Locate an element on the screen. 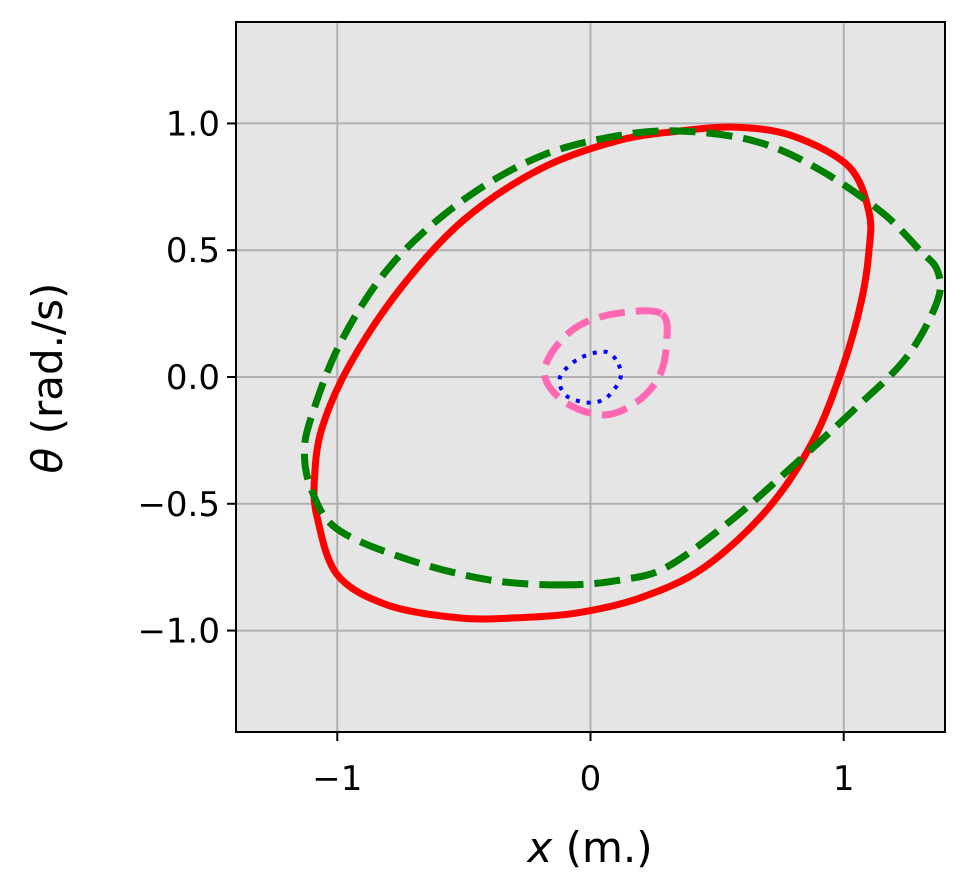 This screenshot has height=896, width=968. y-tick-label: 1.0 is located at coordinates (193, 124).